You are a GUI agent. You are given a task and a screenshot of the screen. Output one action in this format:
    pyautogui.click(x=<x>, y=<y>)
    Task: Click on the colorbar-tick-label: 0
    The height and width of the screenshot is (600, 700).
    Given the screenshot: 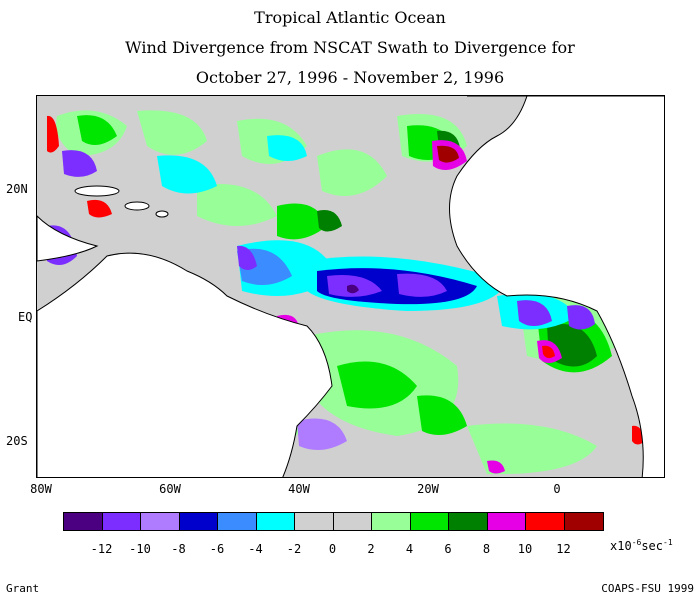 What is the action you would take?
    pyautogui.click(x=332, y=549)
    